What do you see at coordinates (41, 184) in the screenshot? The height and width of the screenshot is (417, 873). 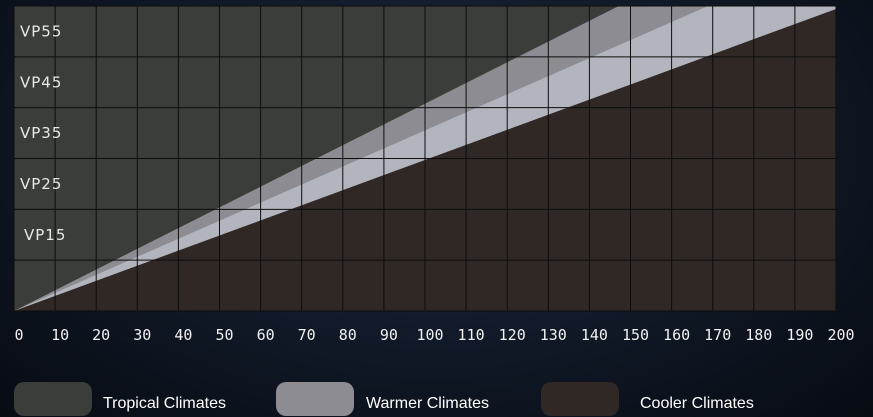 I see `y-tick-label: VP25` at bounding box center [41, 184].